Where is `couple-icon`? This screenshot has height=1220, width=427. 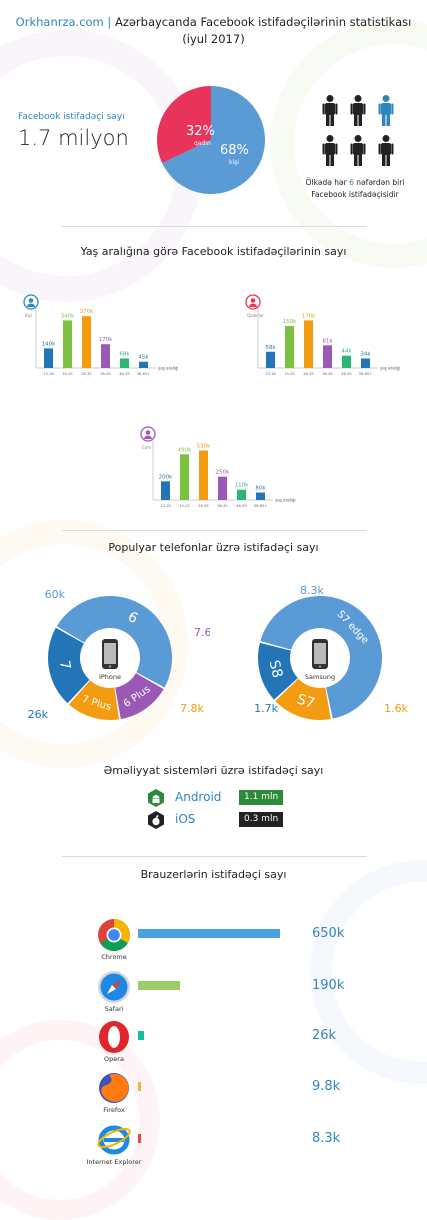 couple-icon is located at coordinates (148, 434).